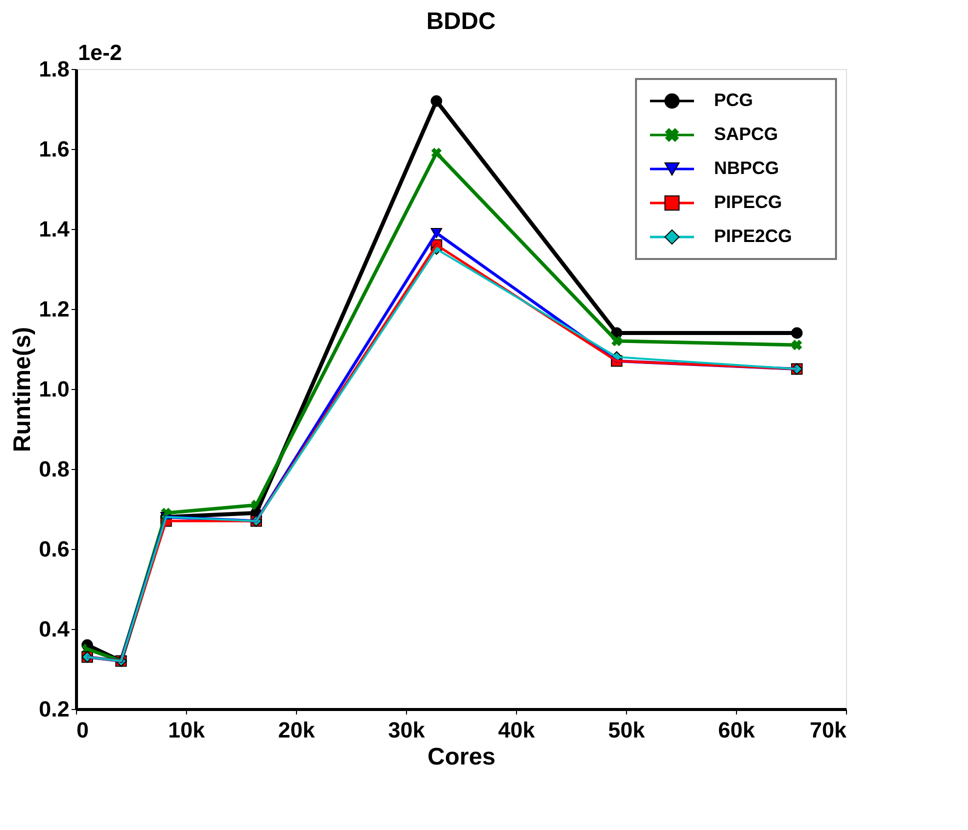 The width and height of the screenshot is (968, 830). I want to click on y-tick-label: 0.8, so click(54, 469).